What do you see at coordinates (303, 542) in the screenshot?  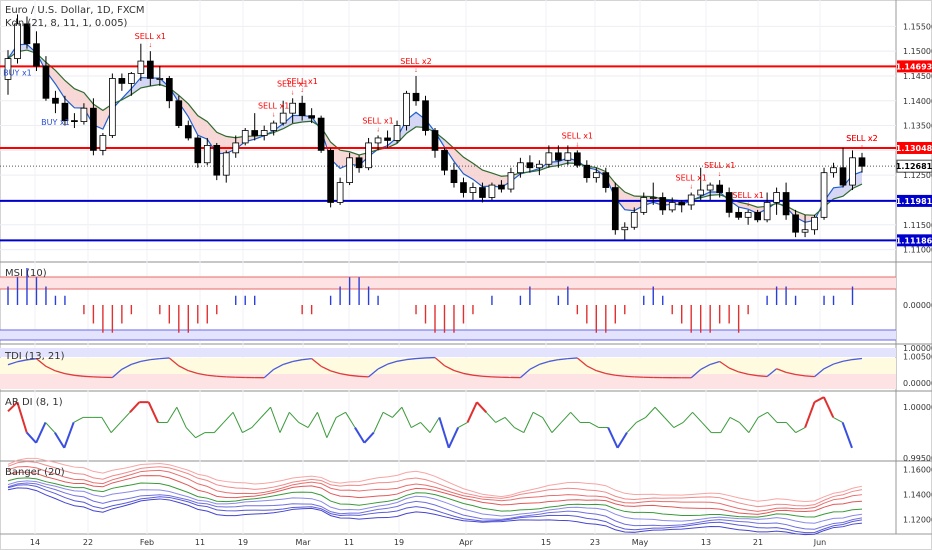 I see `time-tick-label: Mar` at bounding box center [303, 542].